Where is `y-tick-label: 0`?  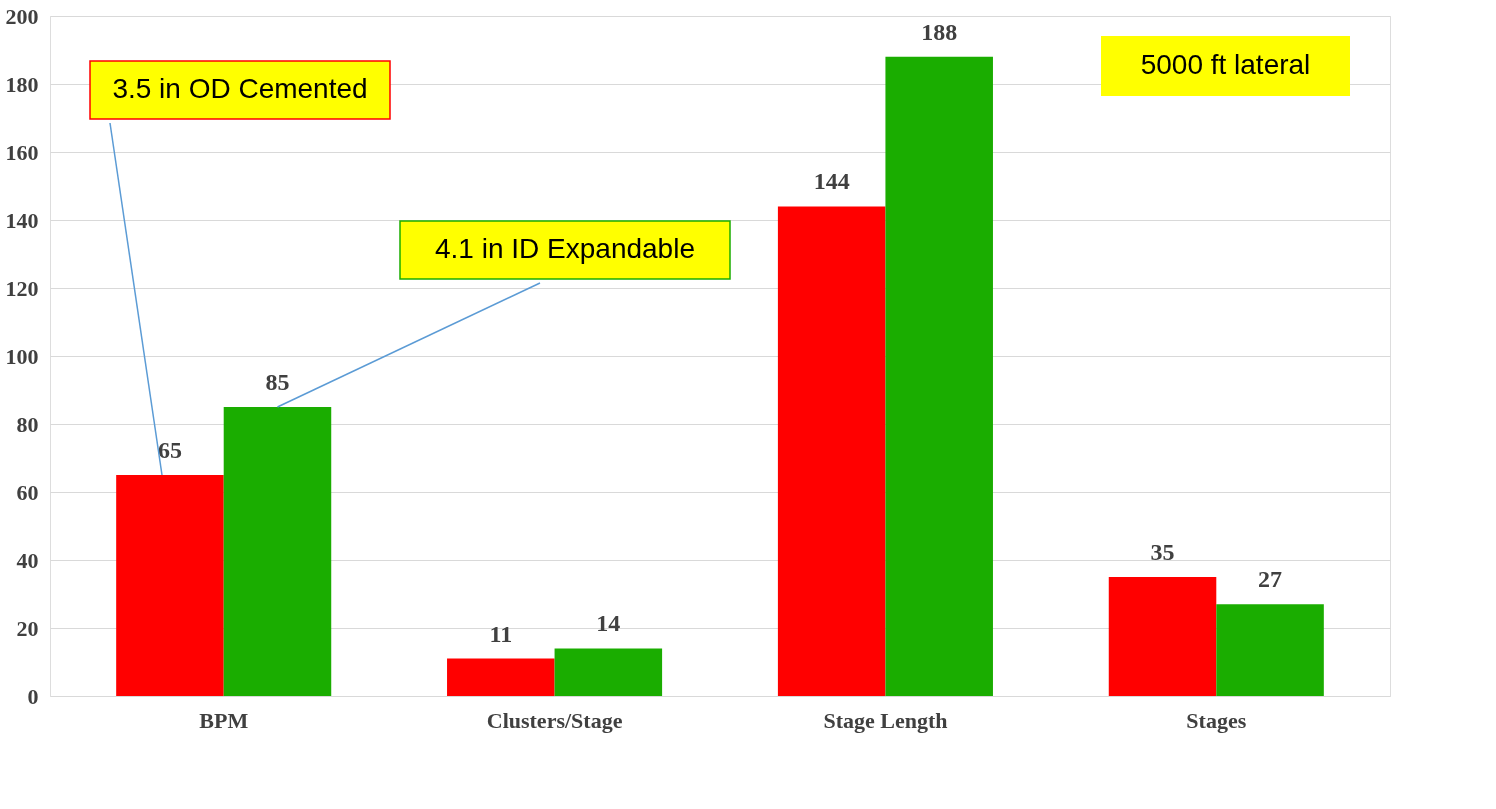
y-tick-label: 0 is located at coordinates (33, 696).